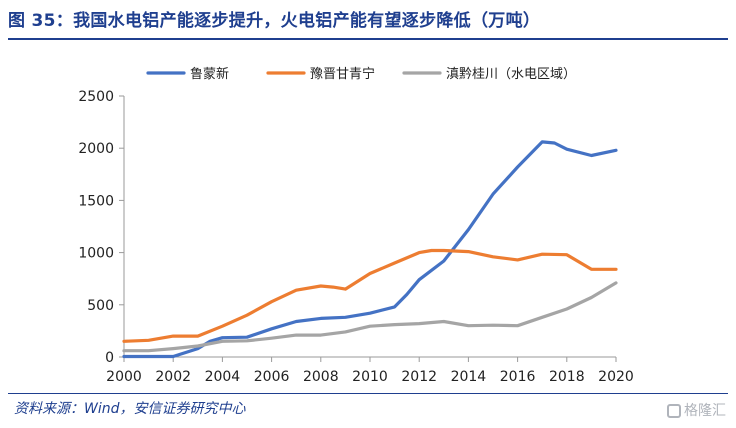 The height and width of the screenshot is (428, 736). I want to click on chart-legend: 鲁蒙新 豫晋甘青宁 滇黔桂川（水电区域）, so click(361, 74).